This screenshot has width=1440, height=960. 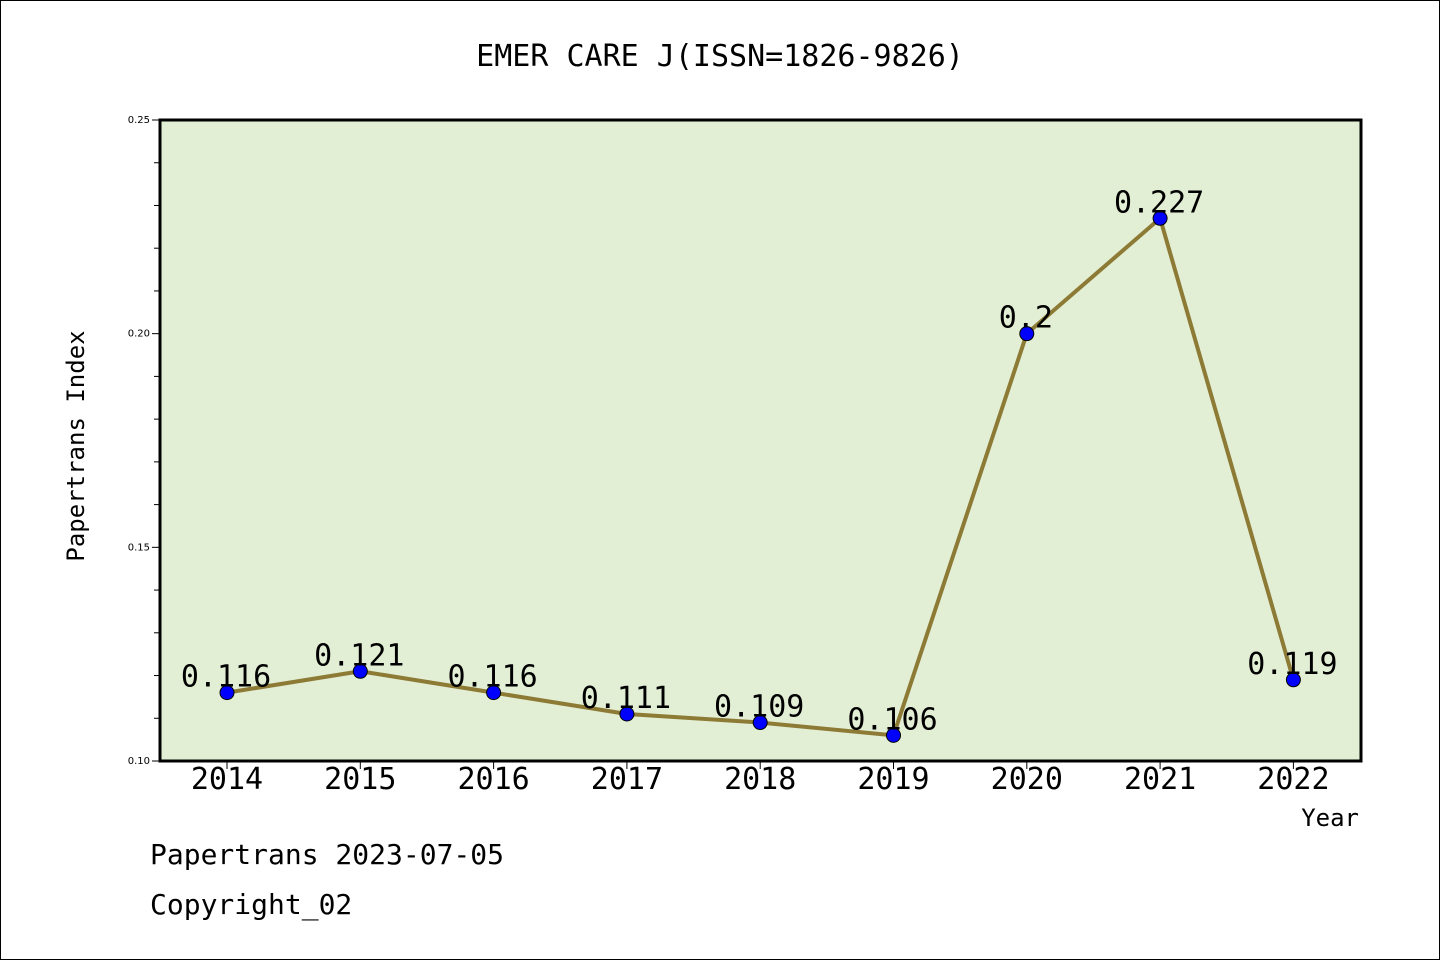 What do you see at coordinates (720, 56) in the screenshot?
I see `chart-title: EMER CARE J(ISSN=1826-9826)` at bounding box center [720, 56].